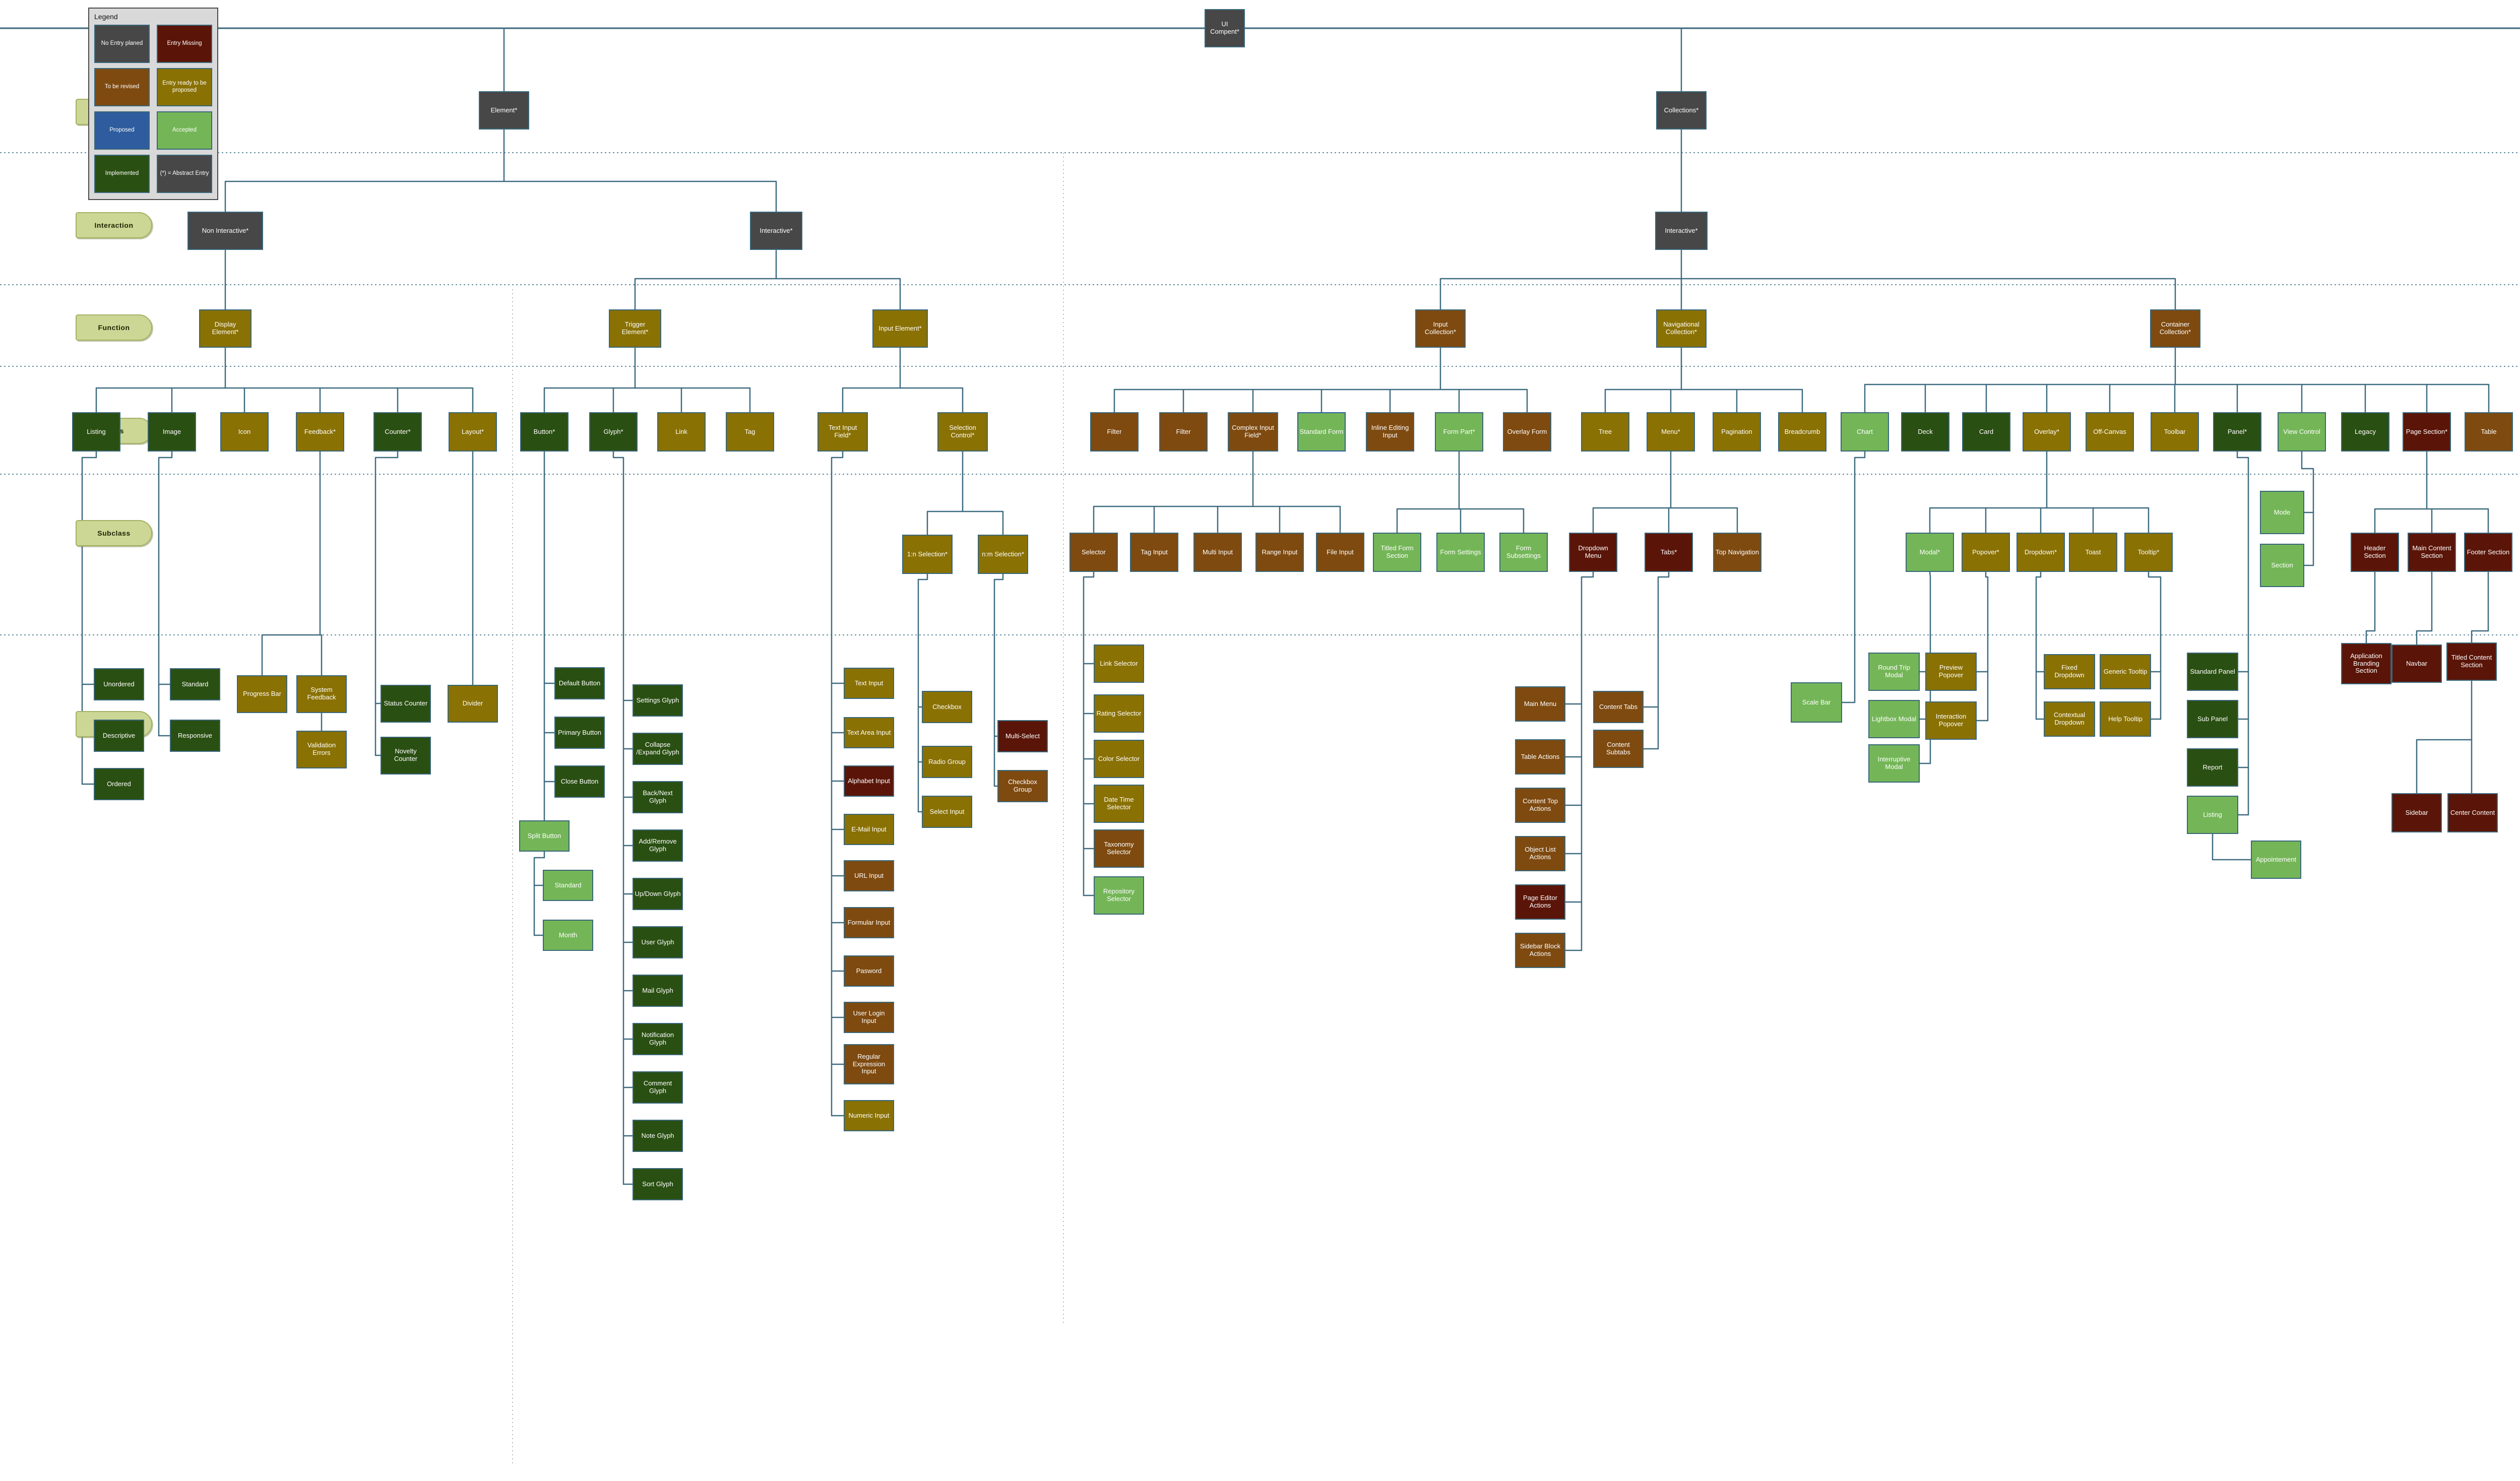 The height and width of the screenshot is (1481, 2520). I want to click on node-overlay-form: Overlay Form, so click(1527, 432).